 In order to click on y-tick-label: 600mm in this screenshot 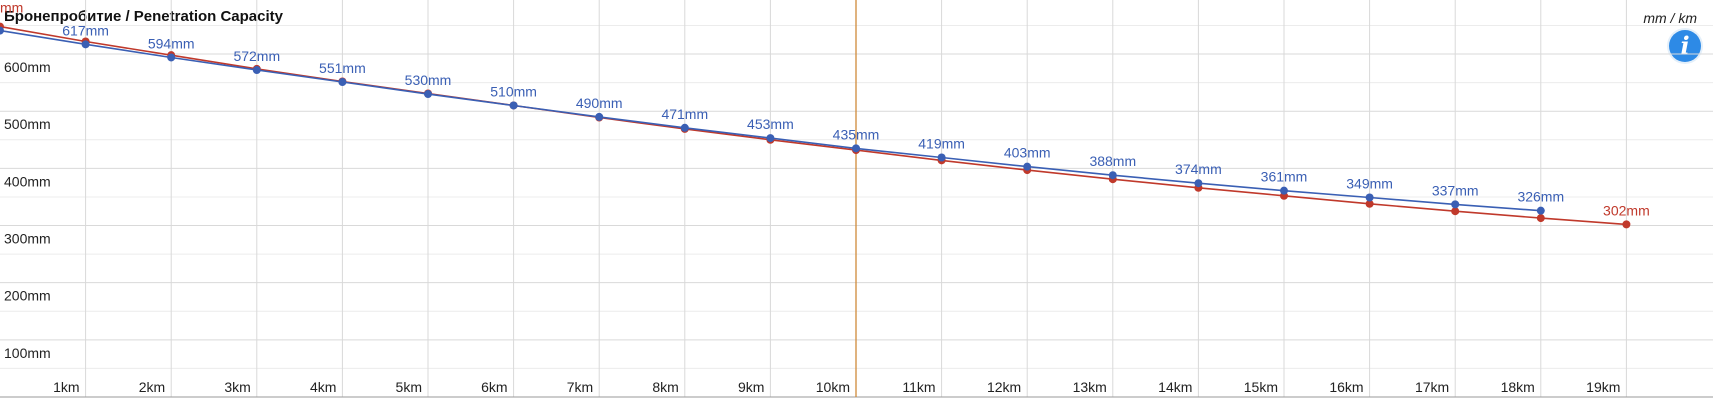, I will do `click(27, 67)`.